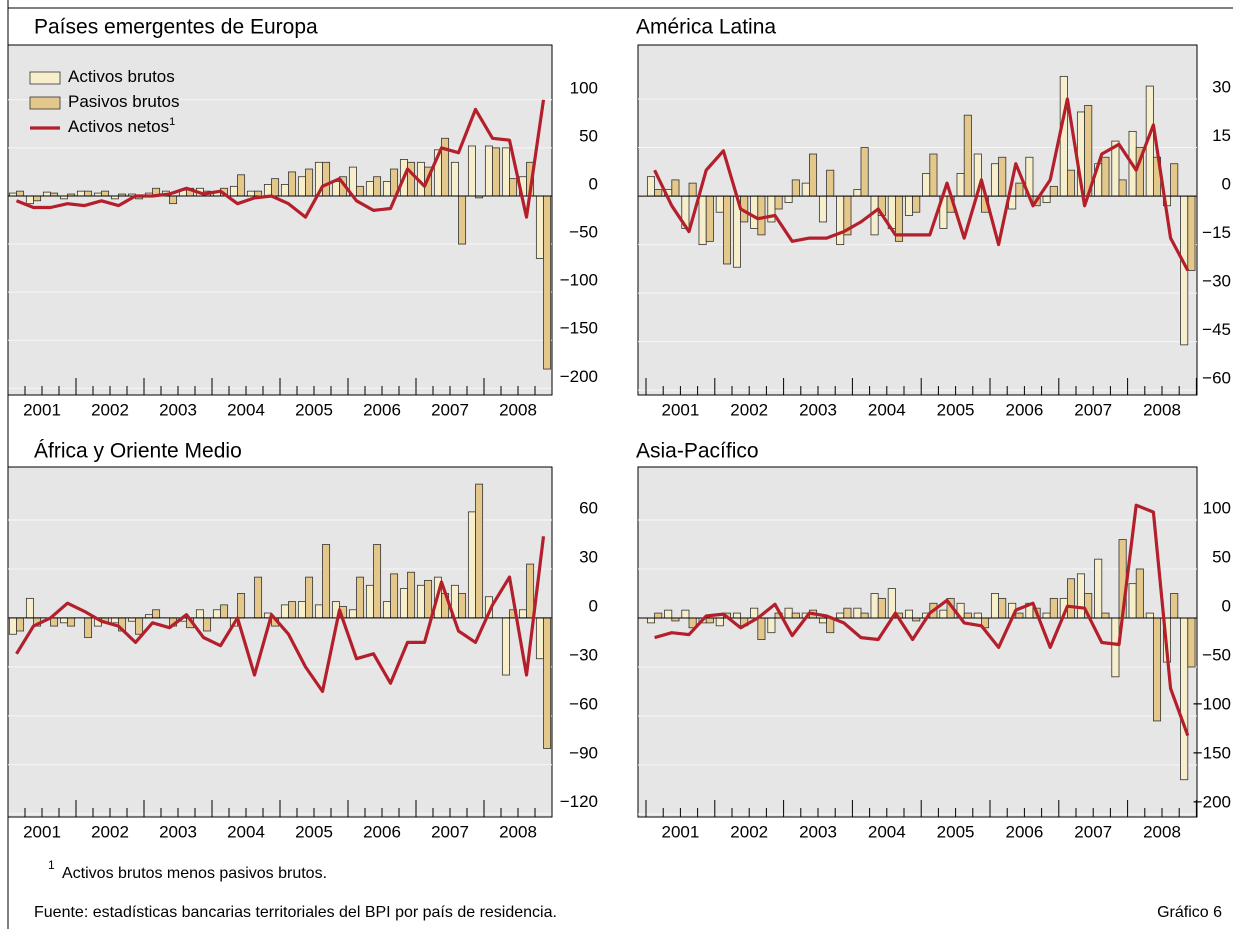  Describe the element at coordinates (706, 27) in the screenshot. I see `panel-title: América Latina` at that location.